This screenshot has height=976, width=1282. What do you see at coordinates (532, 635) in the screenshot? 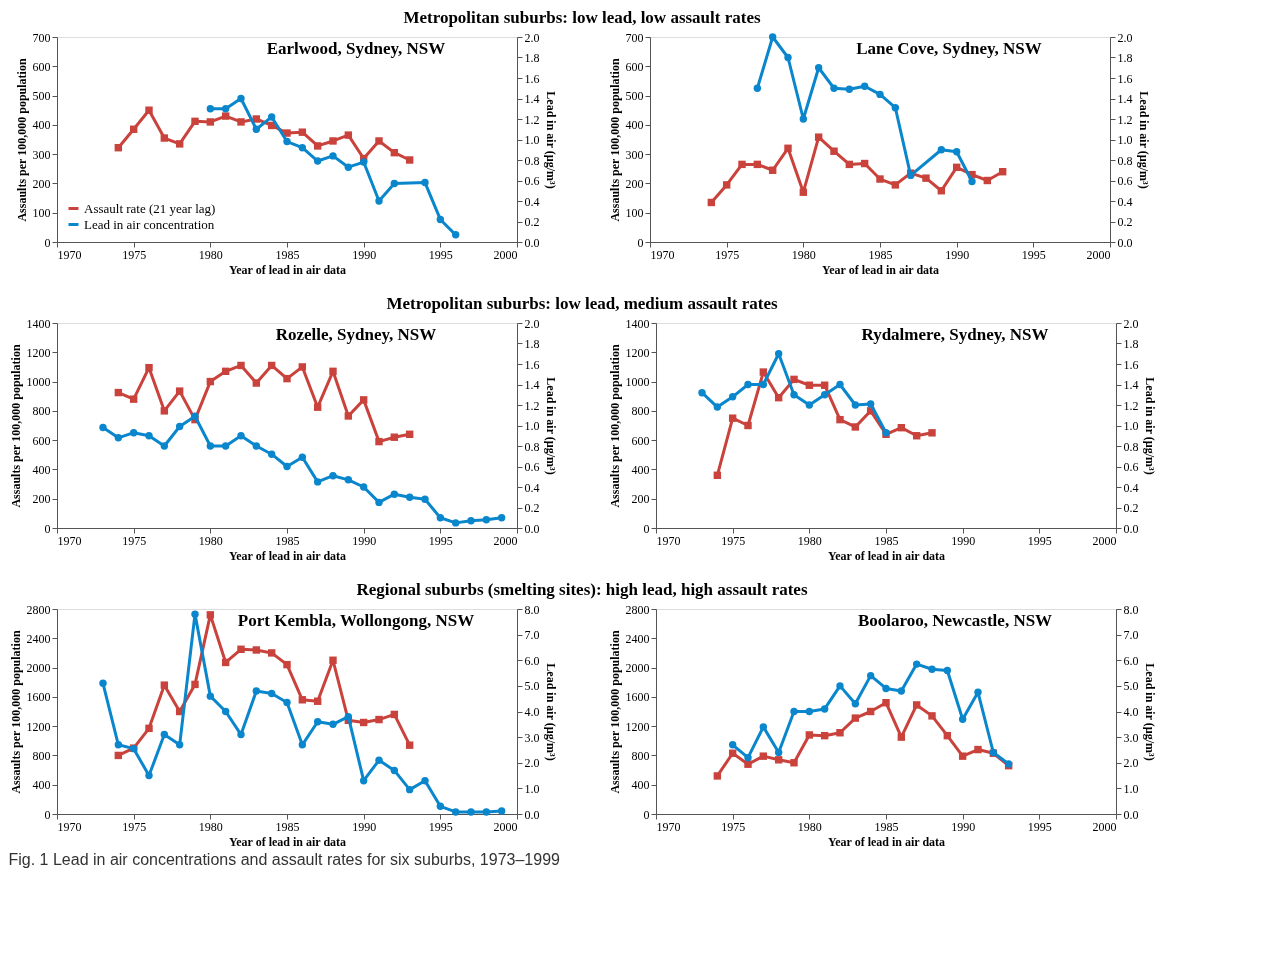
I see `y2-tick-label: 7.0` at bounding box center [532, 635].